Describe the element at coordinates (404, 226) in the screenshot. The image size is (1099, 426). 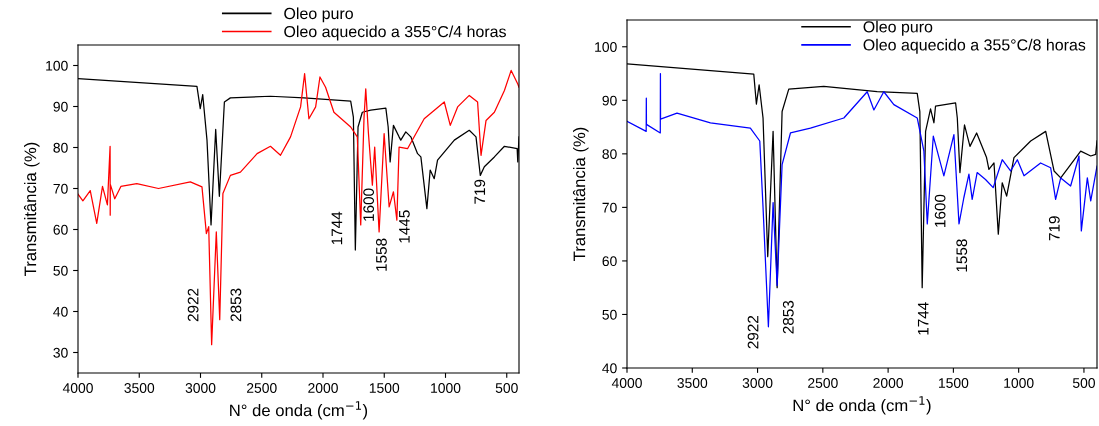
I see `annotation: 1445` at that location.